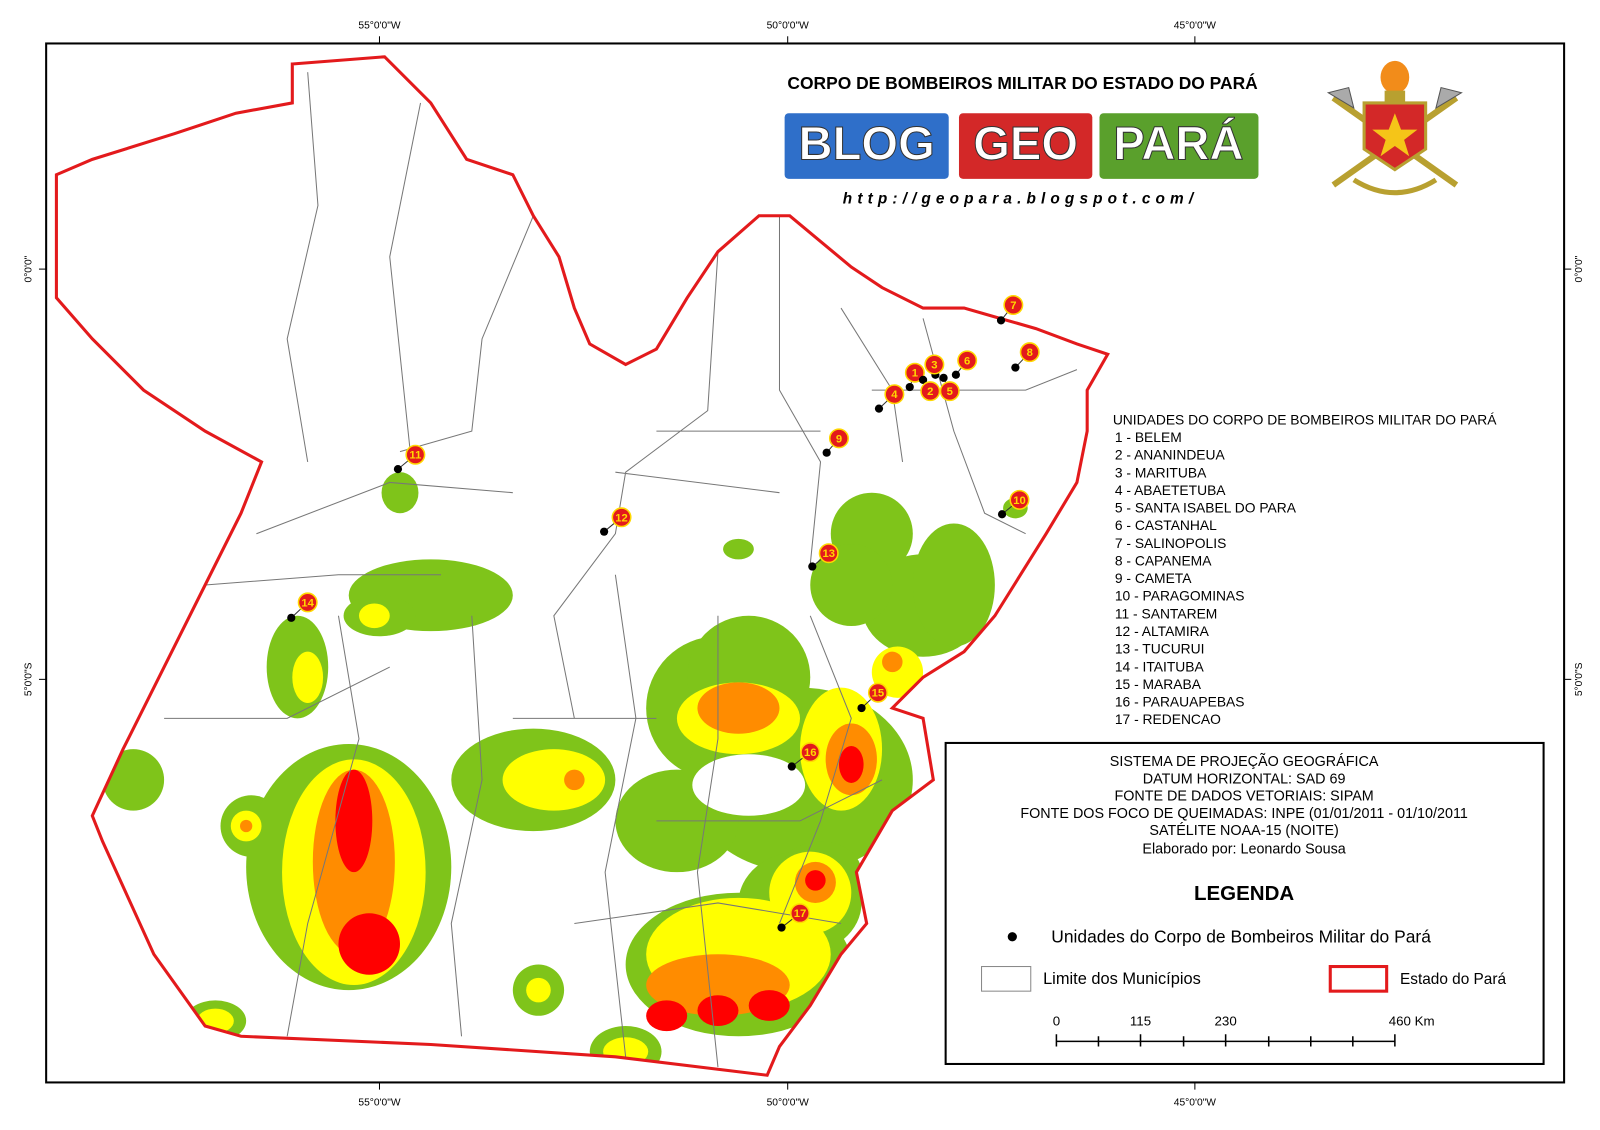  I want to click on info-line: DATUM HORIZONTAL: SAD 69, so click(1244, 779).